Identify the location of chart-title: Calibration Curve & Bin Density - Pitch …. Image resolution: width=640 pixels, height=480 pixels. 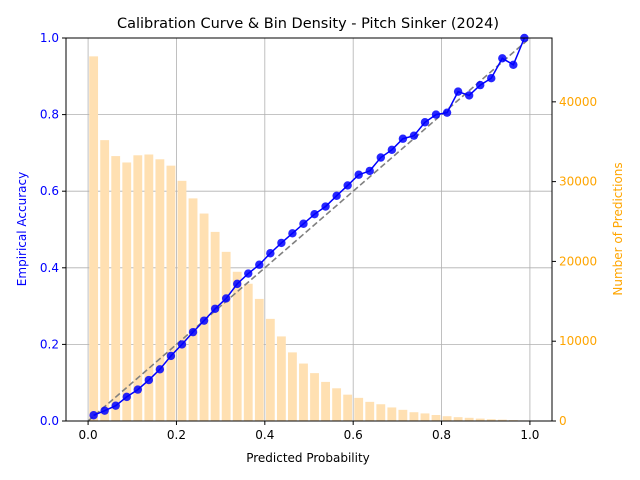
(308, 24).